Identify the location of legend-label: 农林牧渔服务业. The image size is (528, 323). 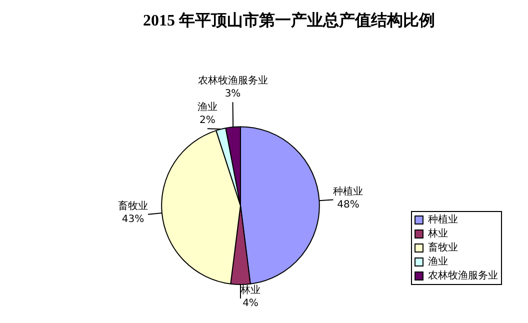
(463, 276).